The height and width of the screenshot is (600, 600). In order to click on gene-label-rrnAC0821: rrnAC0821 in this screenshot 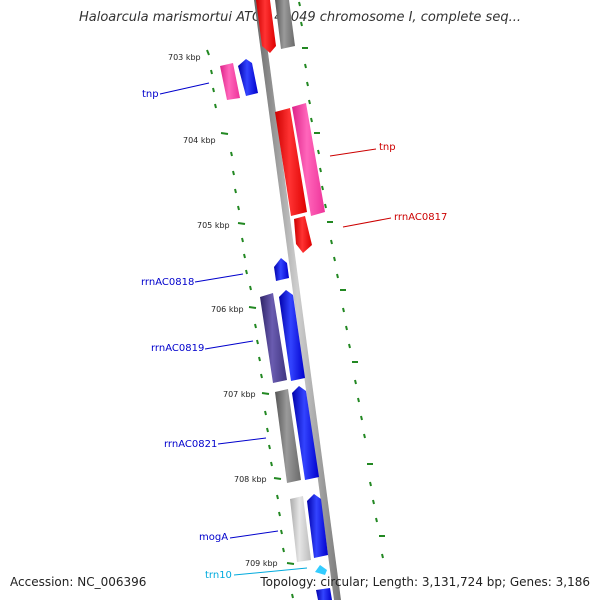, I will do `click(190, 444)`.